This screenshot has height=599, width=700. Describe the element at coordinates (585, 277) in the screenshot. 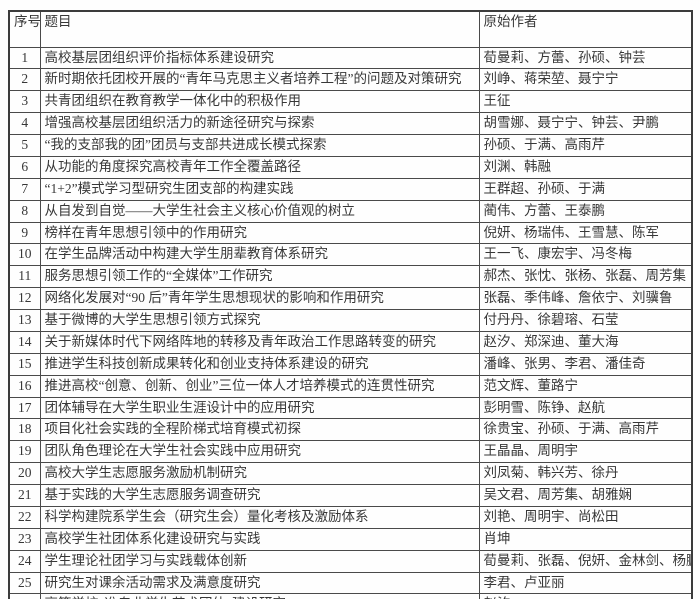

I see `row-authors: 郝杰、张忱、张杨、张磊、周芳集` at that location.